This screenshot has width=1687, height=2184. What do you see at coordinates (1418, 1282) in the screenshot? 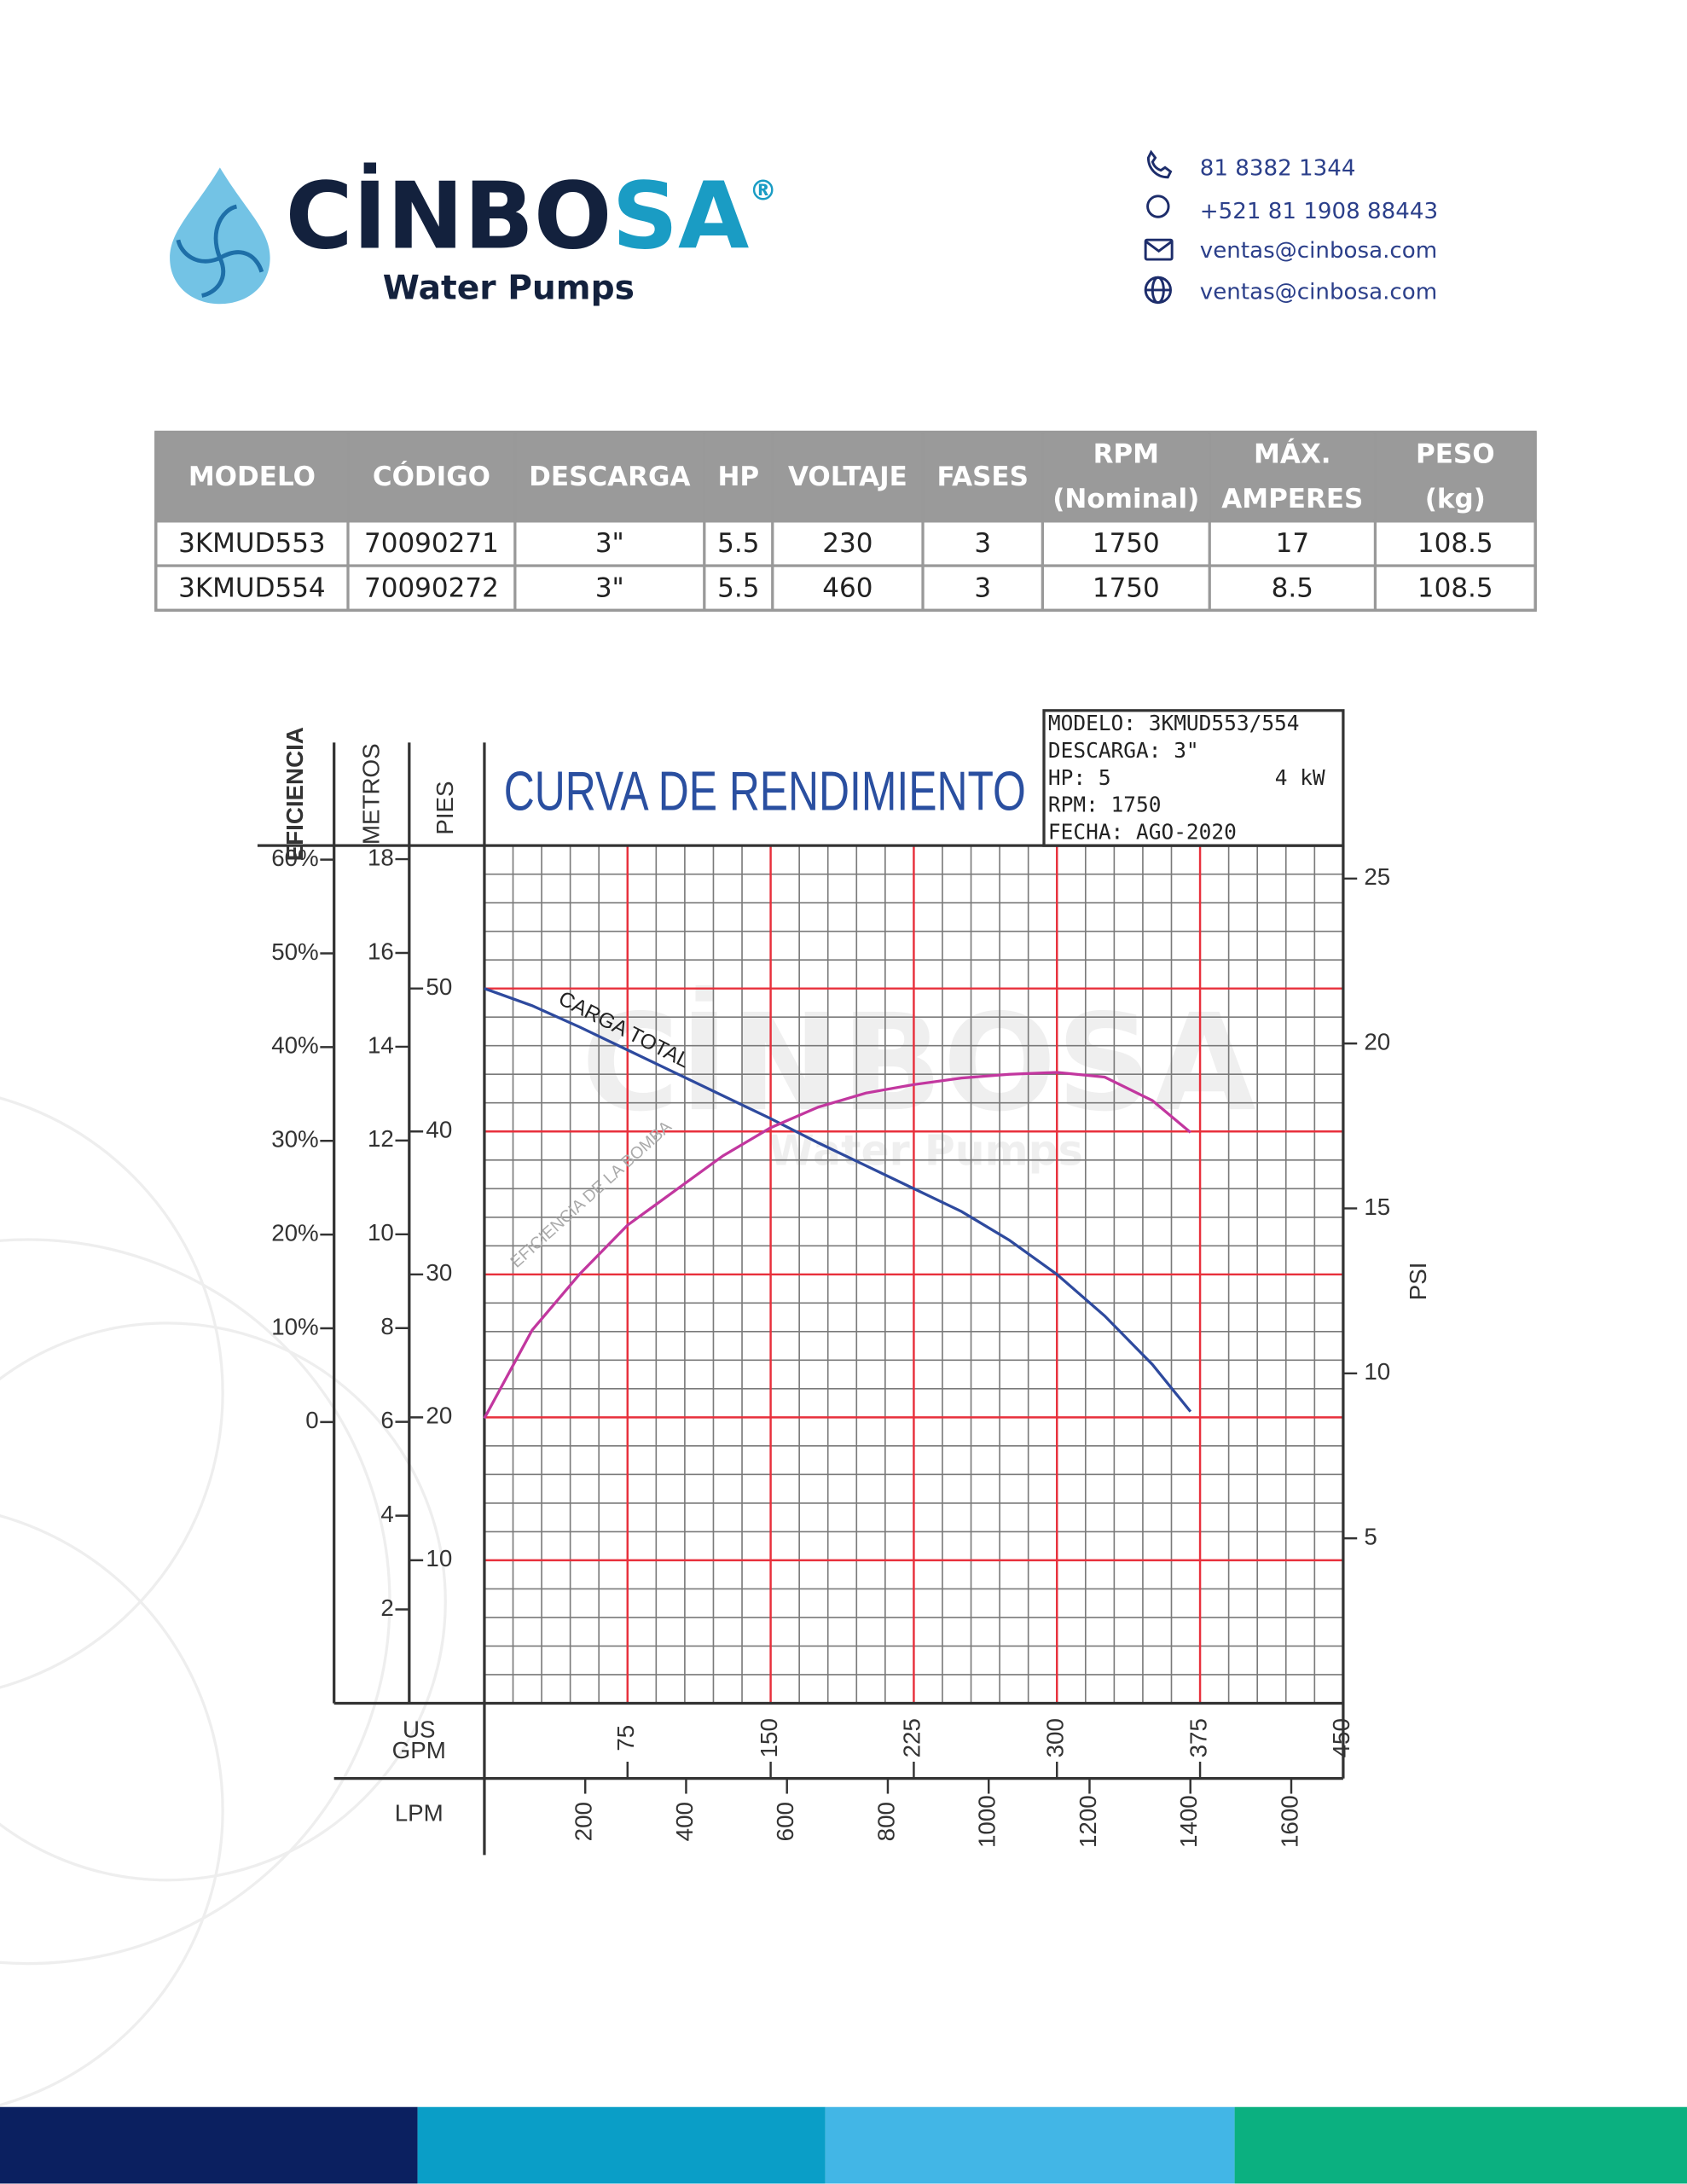
I see `axis-label: PSI` at bounding box center [1418, 1282].